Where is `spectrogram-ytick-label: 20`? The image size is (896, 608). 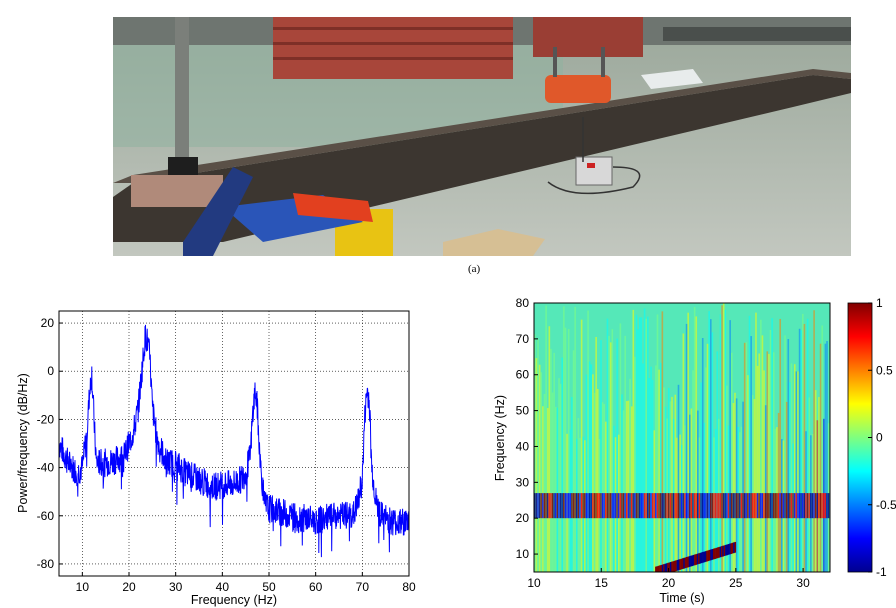
spectrogram-ytick-label: 20 is located at coordinates (523, 518).